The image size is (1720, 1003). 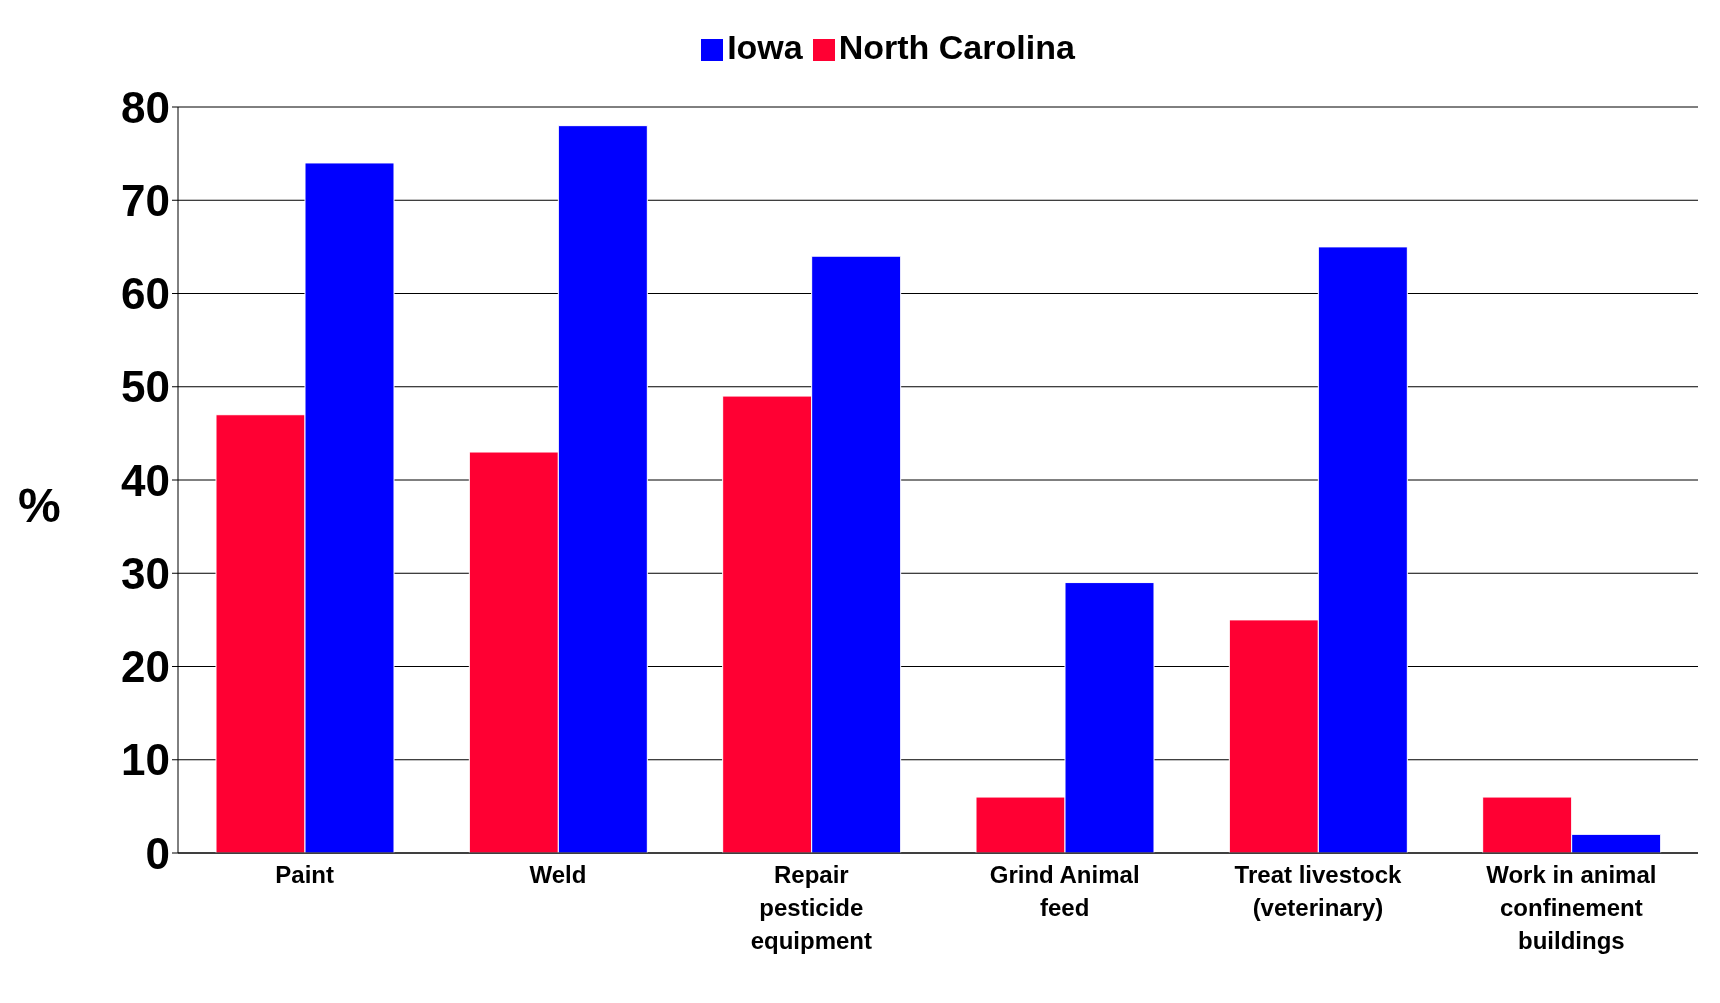 I want to click on y-tick-label: 60, so click(x=145, y=294).